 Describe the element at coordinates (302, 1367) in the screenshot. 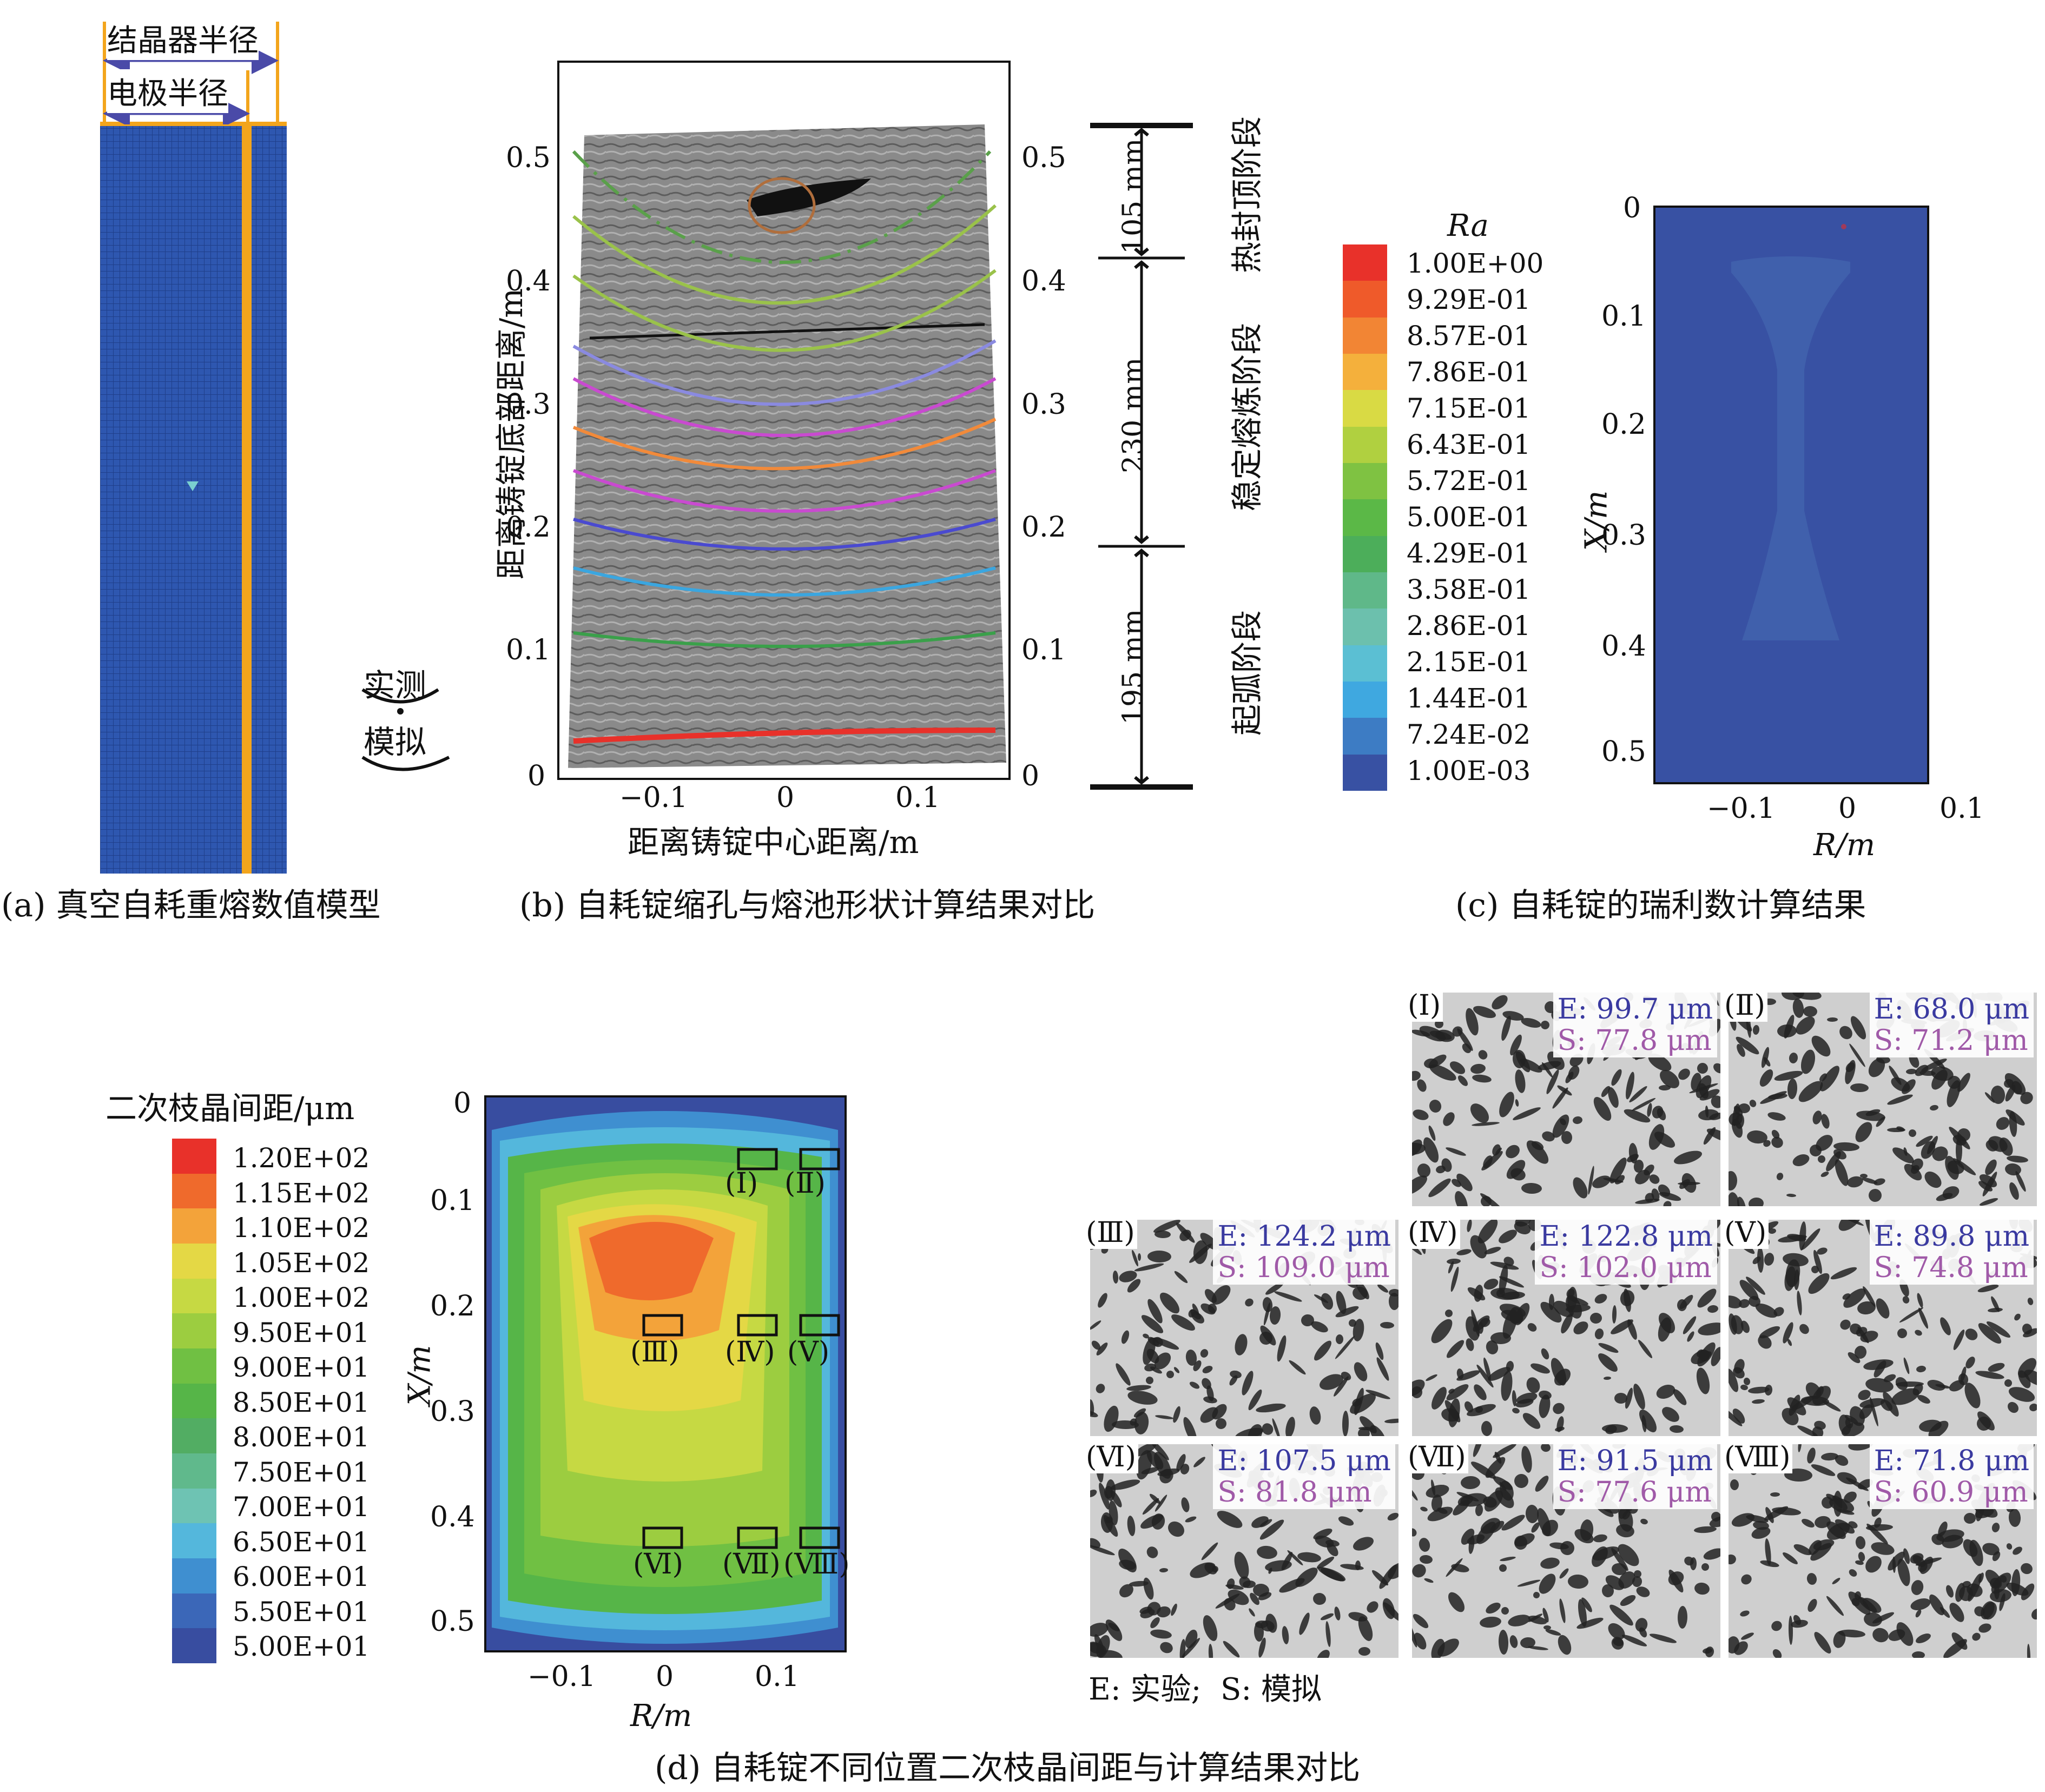

I see `legend-label: 9.00E+01` at that location.